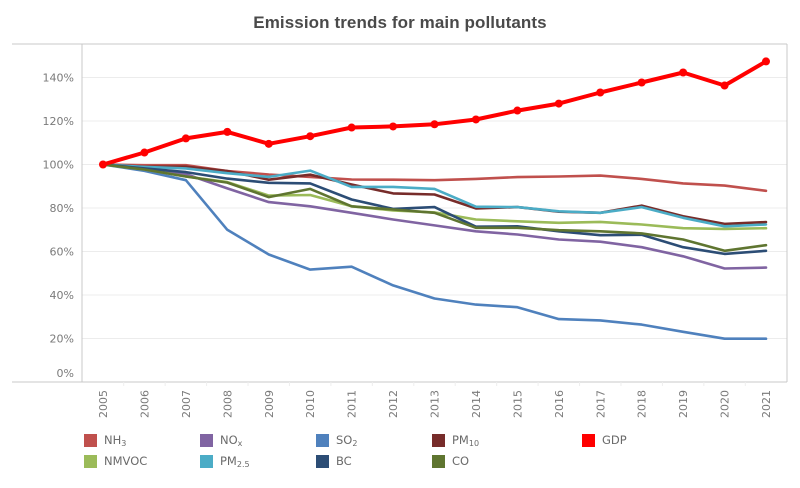  What do you see at coordinates (450, 461) in the screenshot?
I see `legend-item-co: CO` at bounding box center [450, 461].